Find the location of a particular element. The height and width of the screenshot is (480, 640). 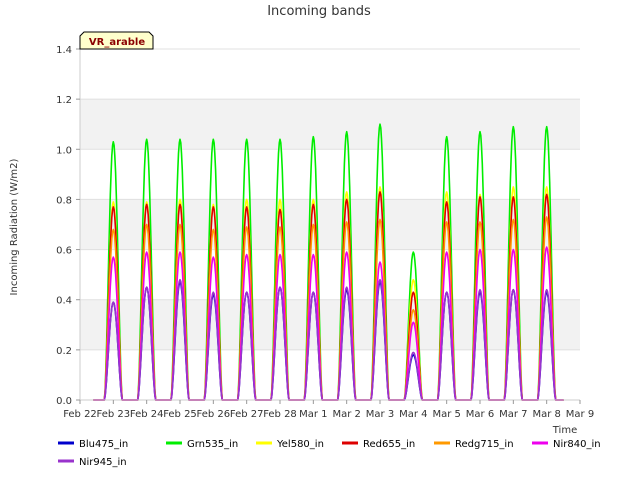

x-tick-label: Feb 22 is located at coordinates (80, 414).